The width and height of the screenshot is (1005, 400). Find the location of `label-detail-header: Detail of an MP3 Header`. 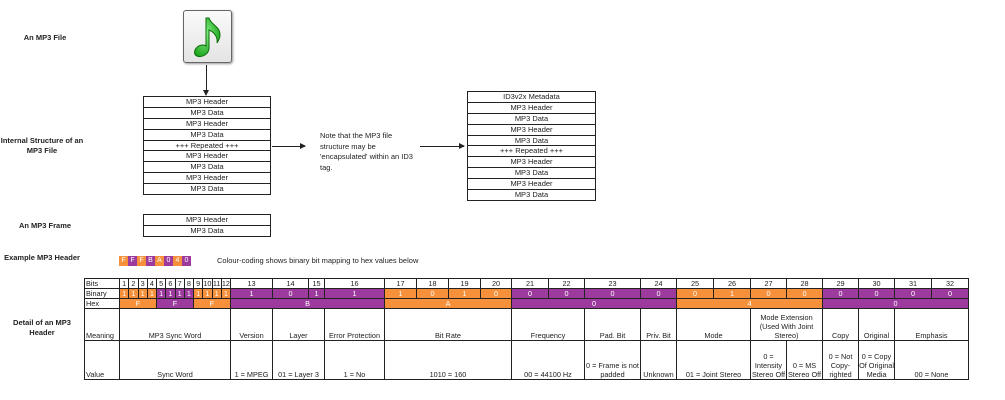

label-detail-header: Detail of an MP3 Header is located at coordinates (42, 327).